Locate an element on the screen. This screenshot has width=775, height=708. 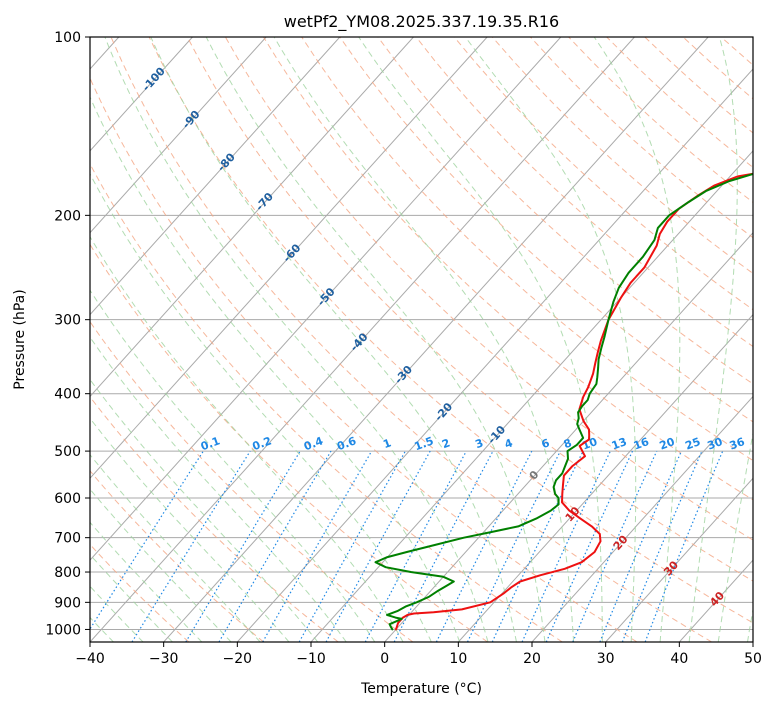
y-tick-label: 400 is located at coordinates (67, 395).